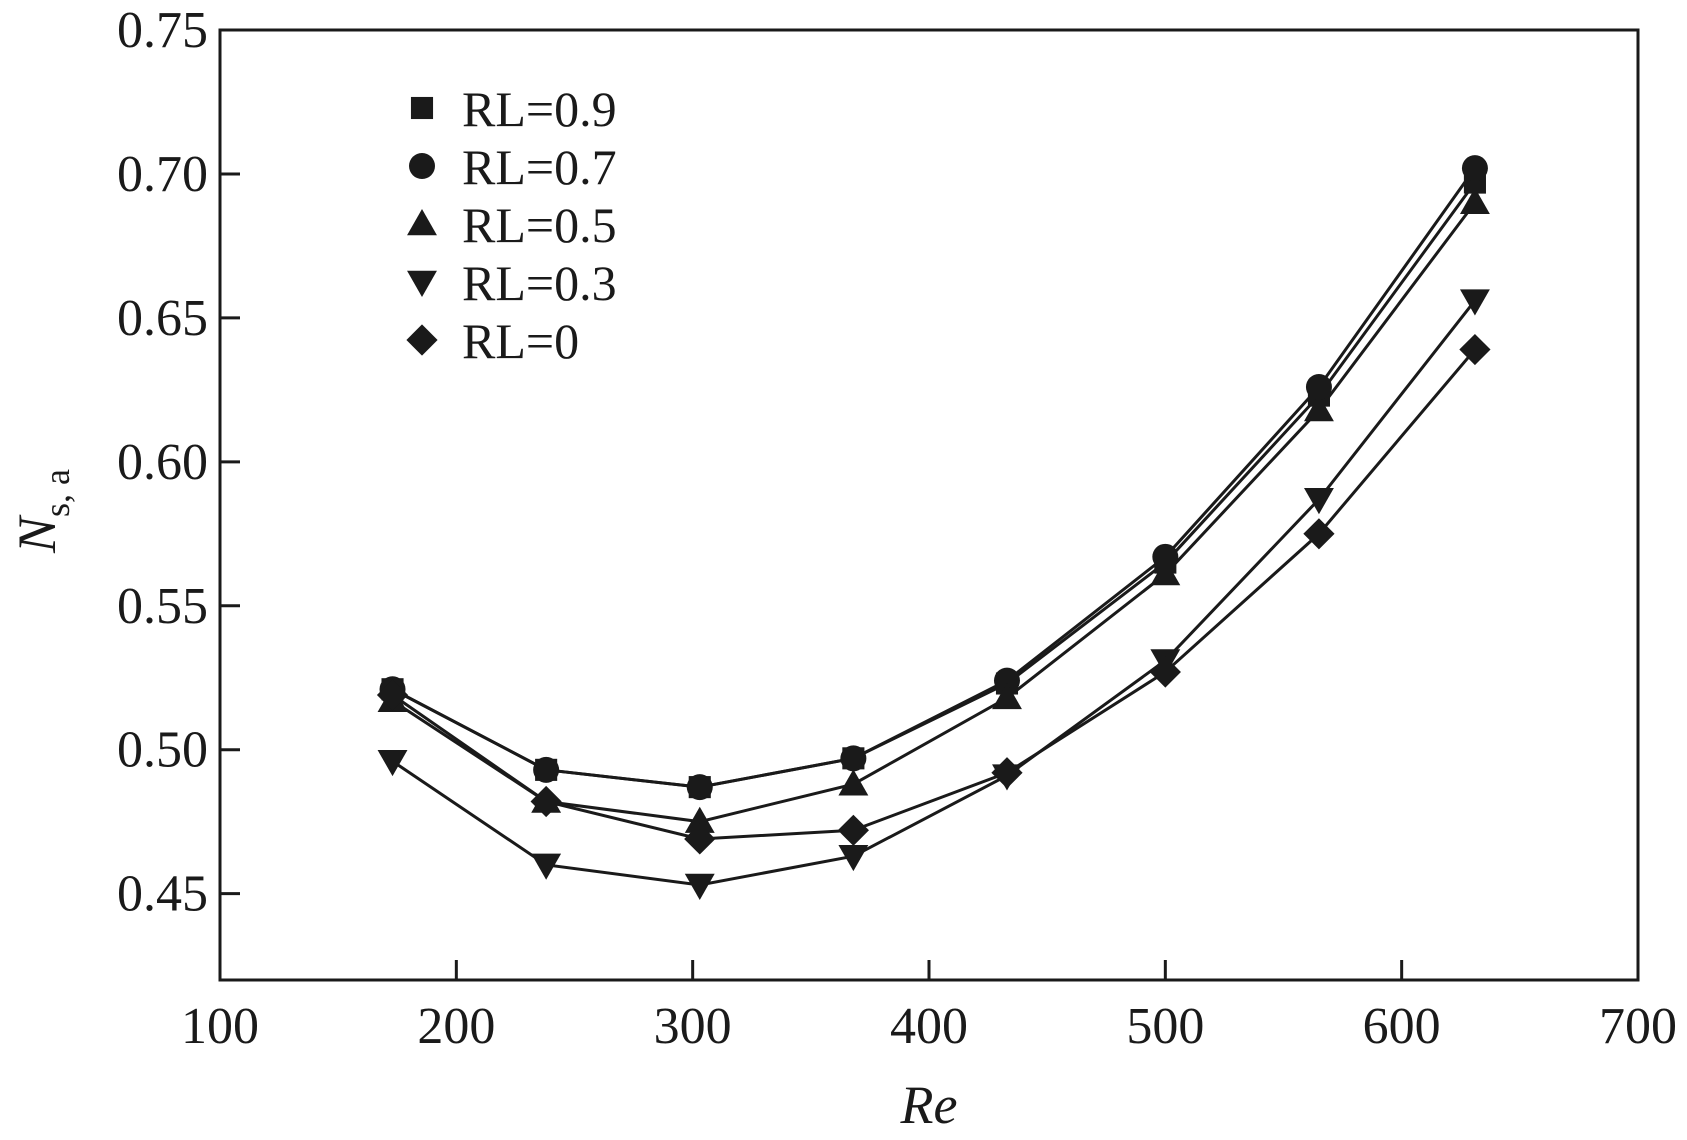  I want to click on x-tick-label: 500, so click(1165, 1026).